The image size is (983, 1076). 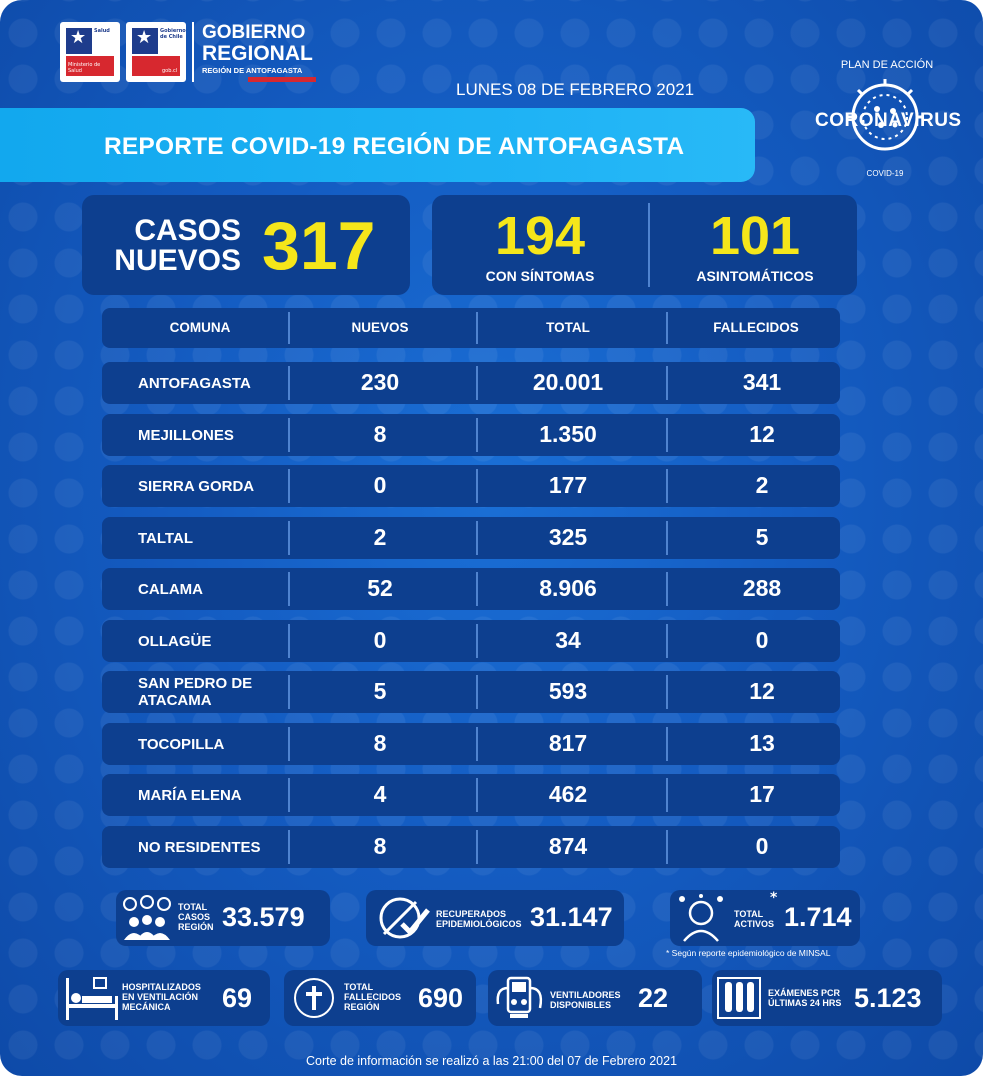 What do you see at coordinates (568, 794) in the screenshot?
I see `cell-total: 462` at bounding box center [568, 794].